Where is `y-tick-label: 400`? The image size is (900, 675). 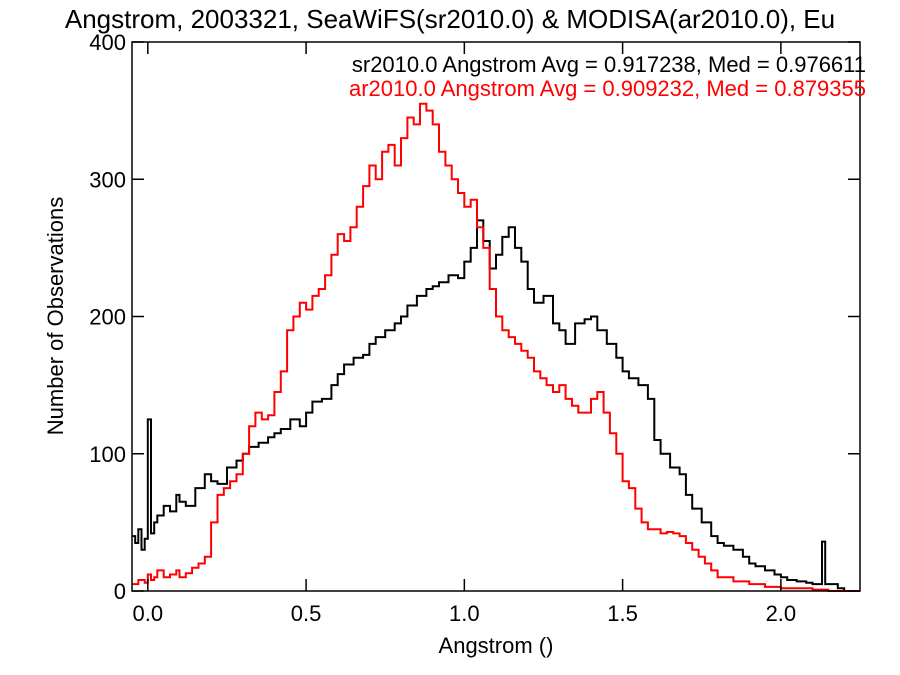
y-tick-label: 400 is located at coordinates (107, 42).